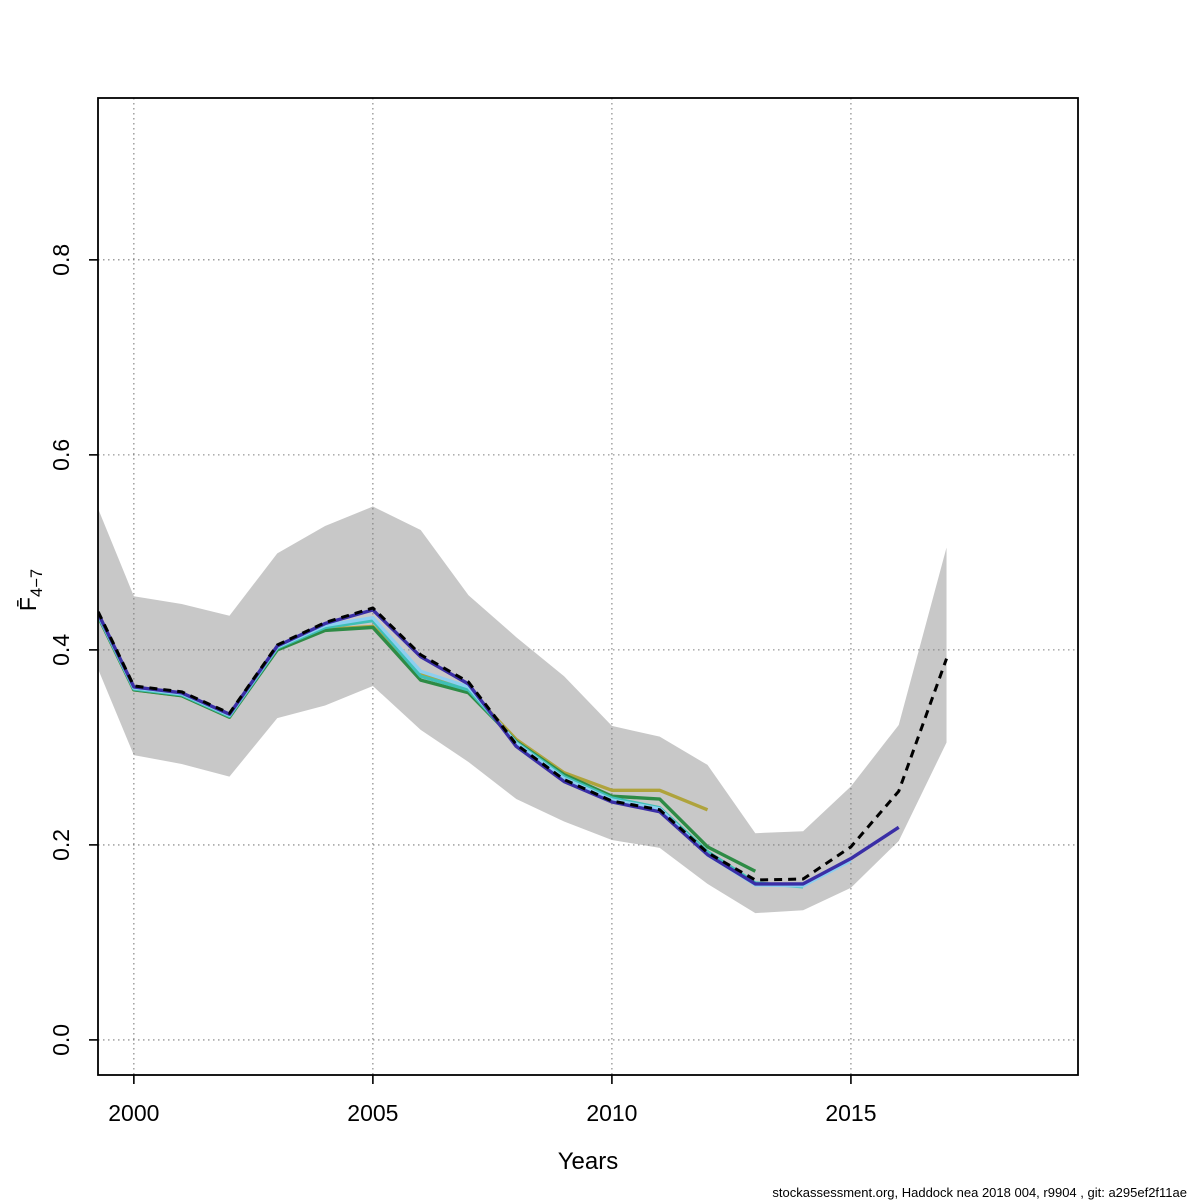 The width and height of the screenshot is (1200, 1200). I want to click on x-tick-label: 2010, so click(611, 1113).